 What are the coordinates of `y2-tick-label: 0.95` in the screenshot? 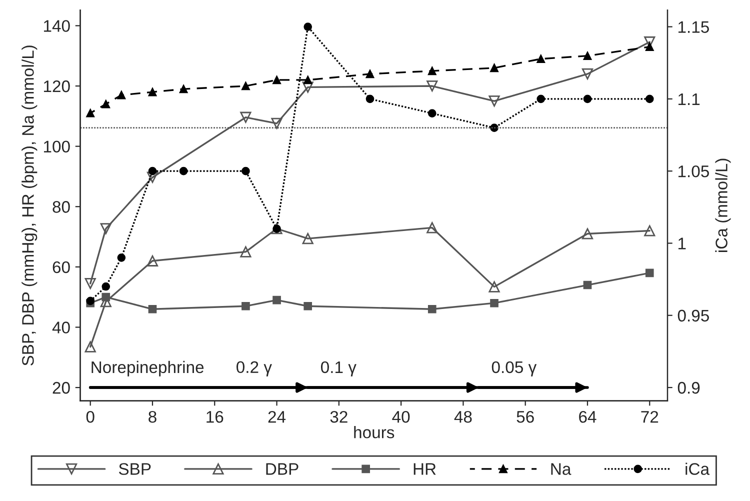 It's located at (693, 316).